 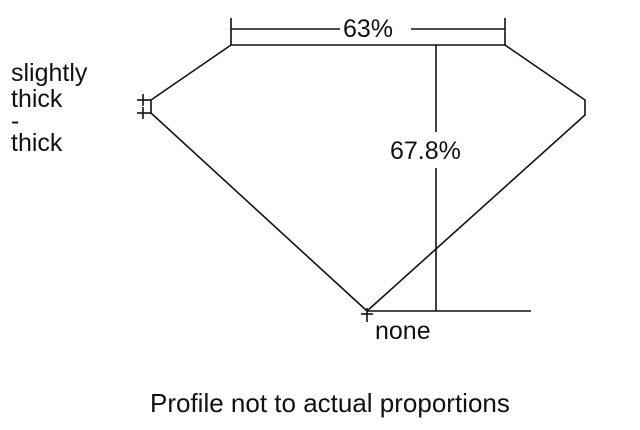 What do you see at coordinates (403, 331) in the screenshot?
I see `culet-label: none` at bounding box center [403, 331].